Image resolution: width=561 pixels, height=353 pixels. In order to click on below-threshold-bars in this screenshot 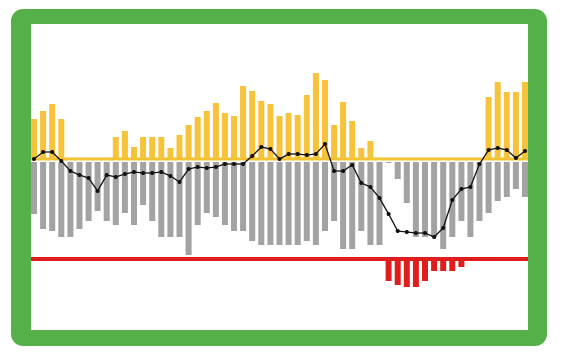, I will do `click(425, 273)`.